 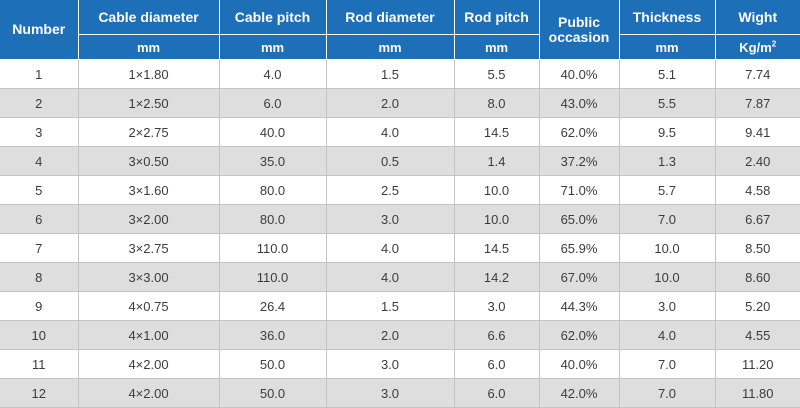 What do you see at coordinates (39, 248) in the screenshot?
I see `cell-number: 7` at bounding box center [39, 248].